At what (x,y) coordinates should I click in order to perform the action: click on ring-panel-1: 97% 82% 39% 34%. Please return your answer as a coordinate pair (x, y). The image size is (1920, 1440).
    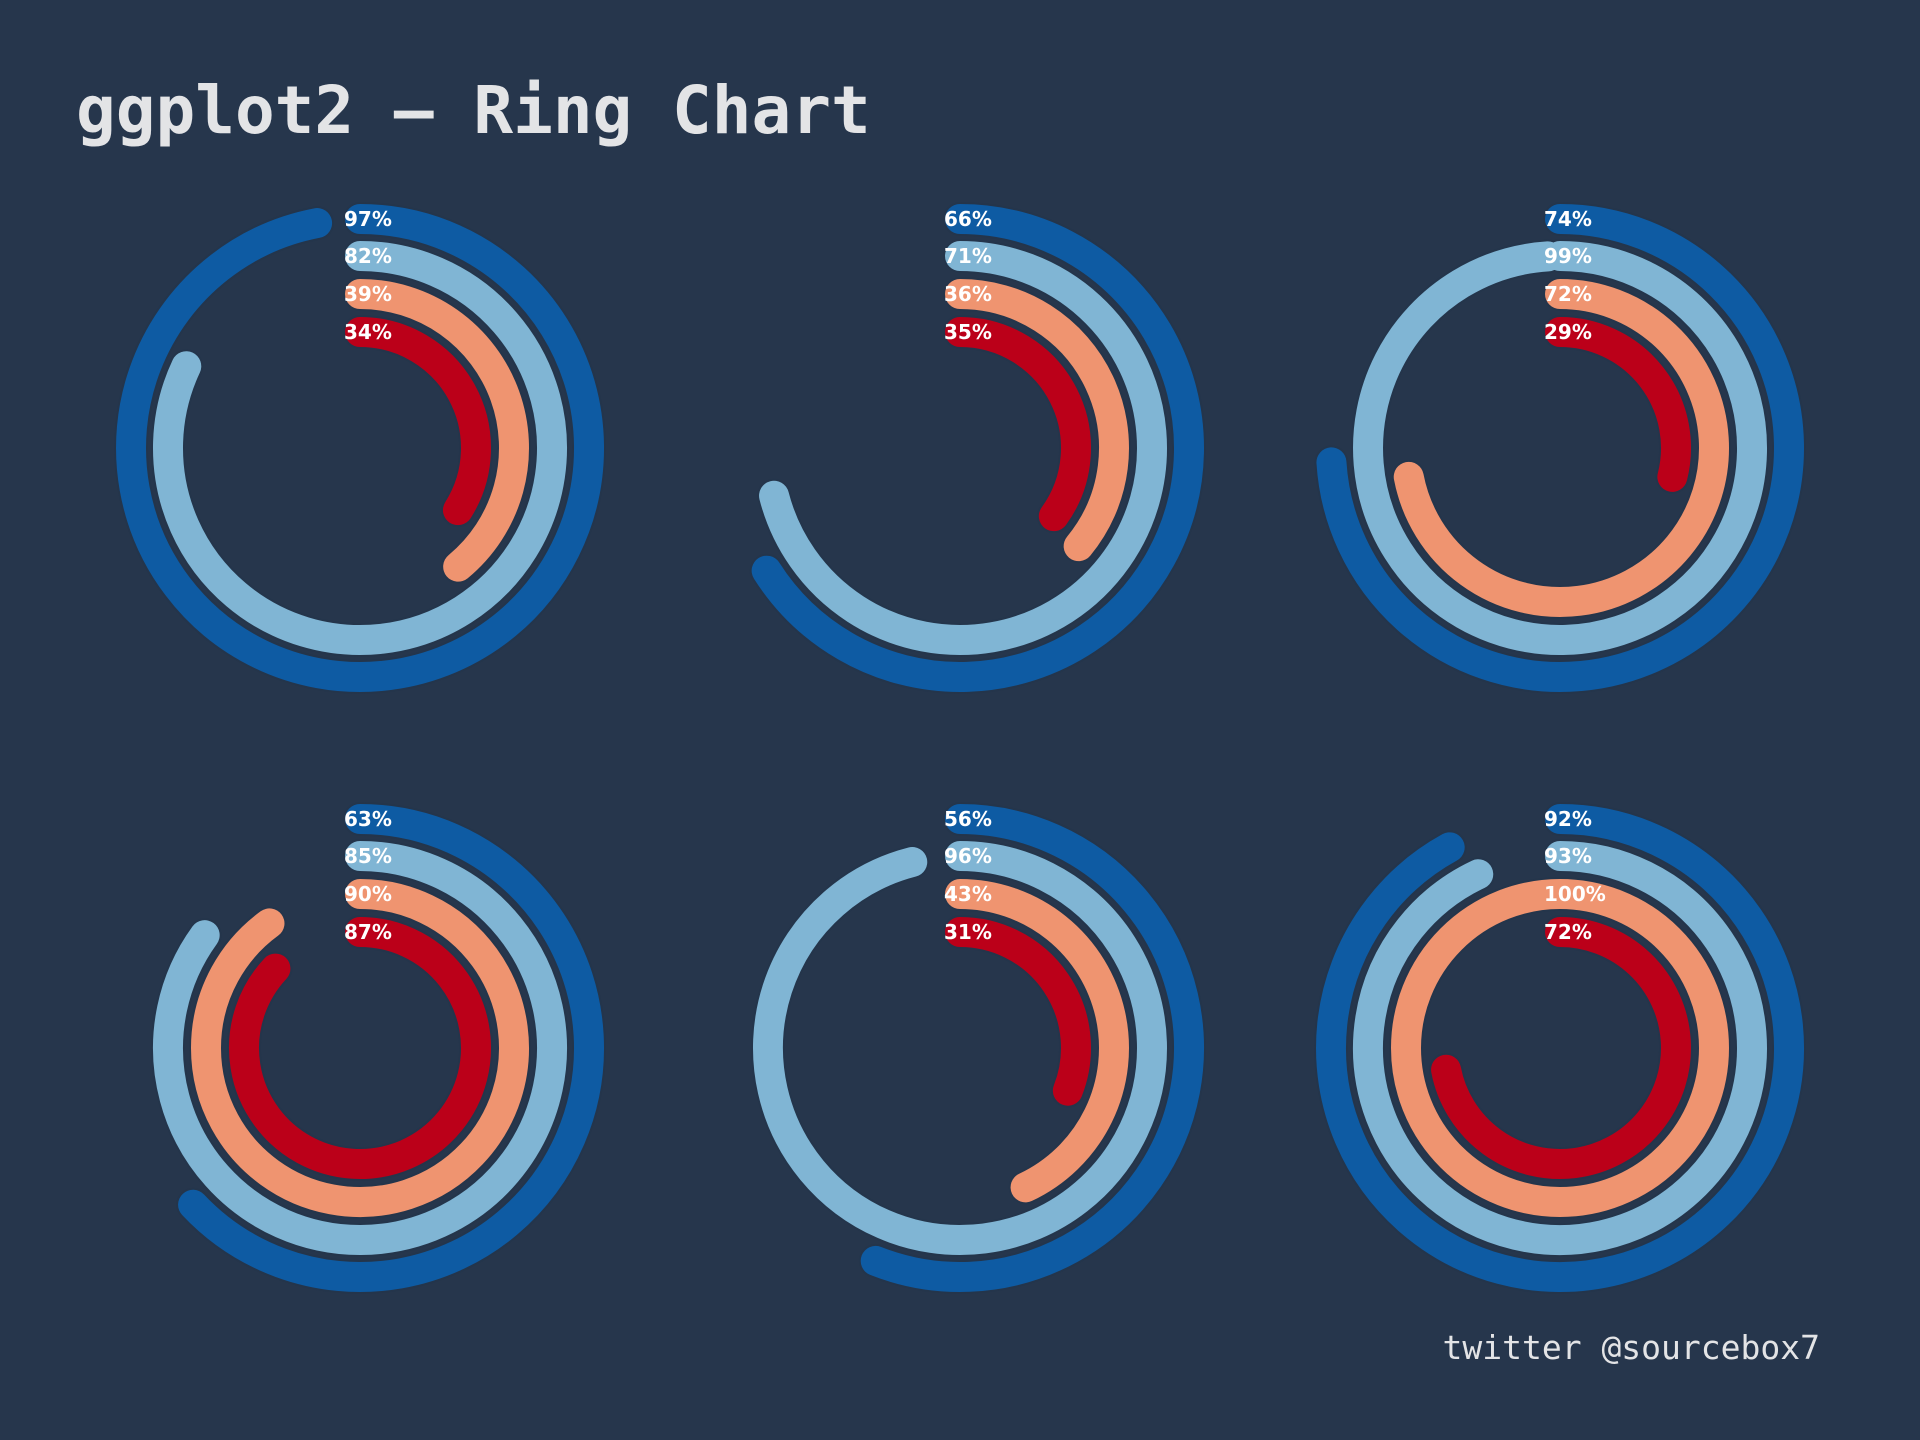
    Looking at the image, I should click on (360, 448).